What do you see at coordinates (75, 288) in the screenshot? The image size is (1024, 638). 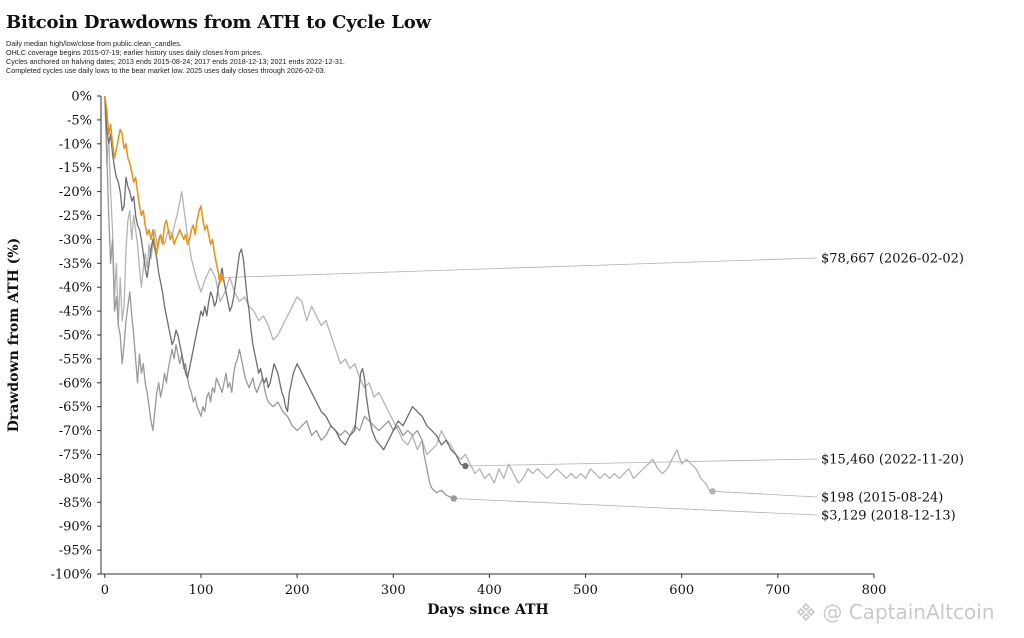 I see `y-tick-label: -40%` at bounding box center [75, 288].